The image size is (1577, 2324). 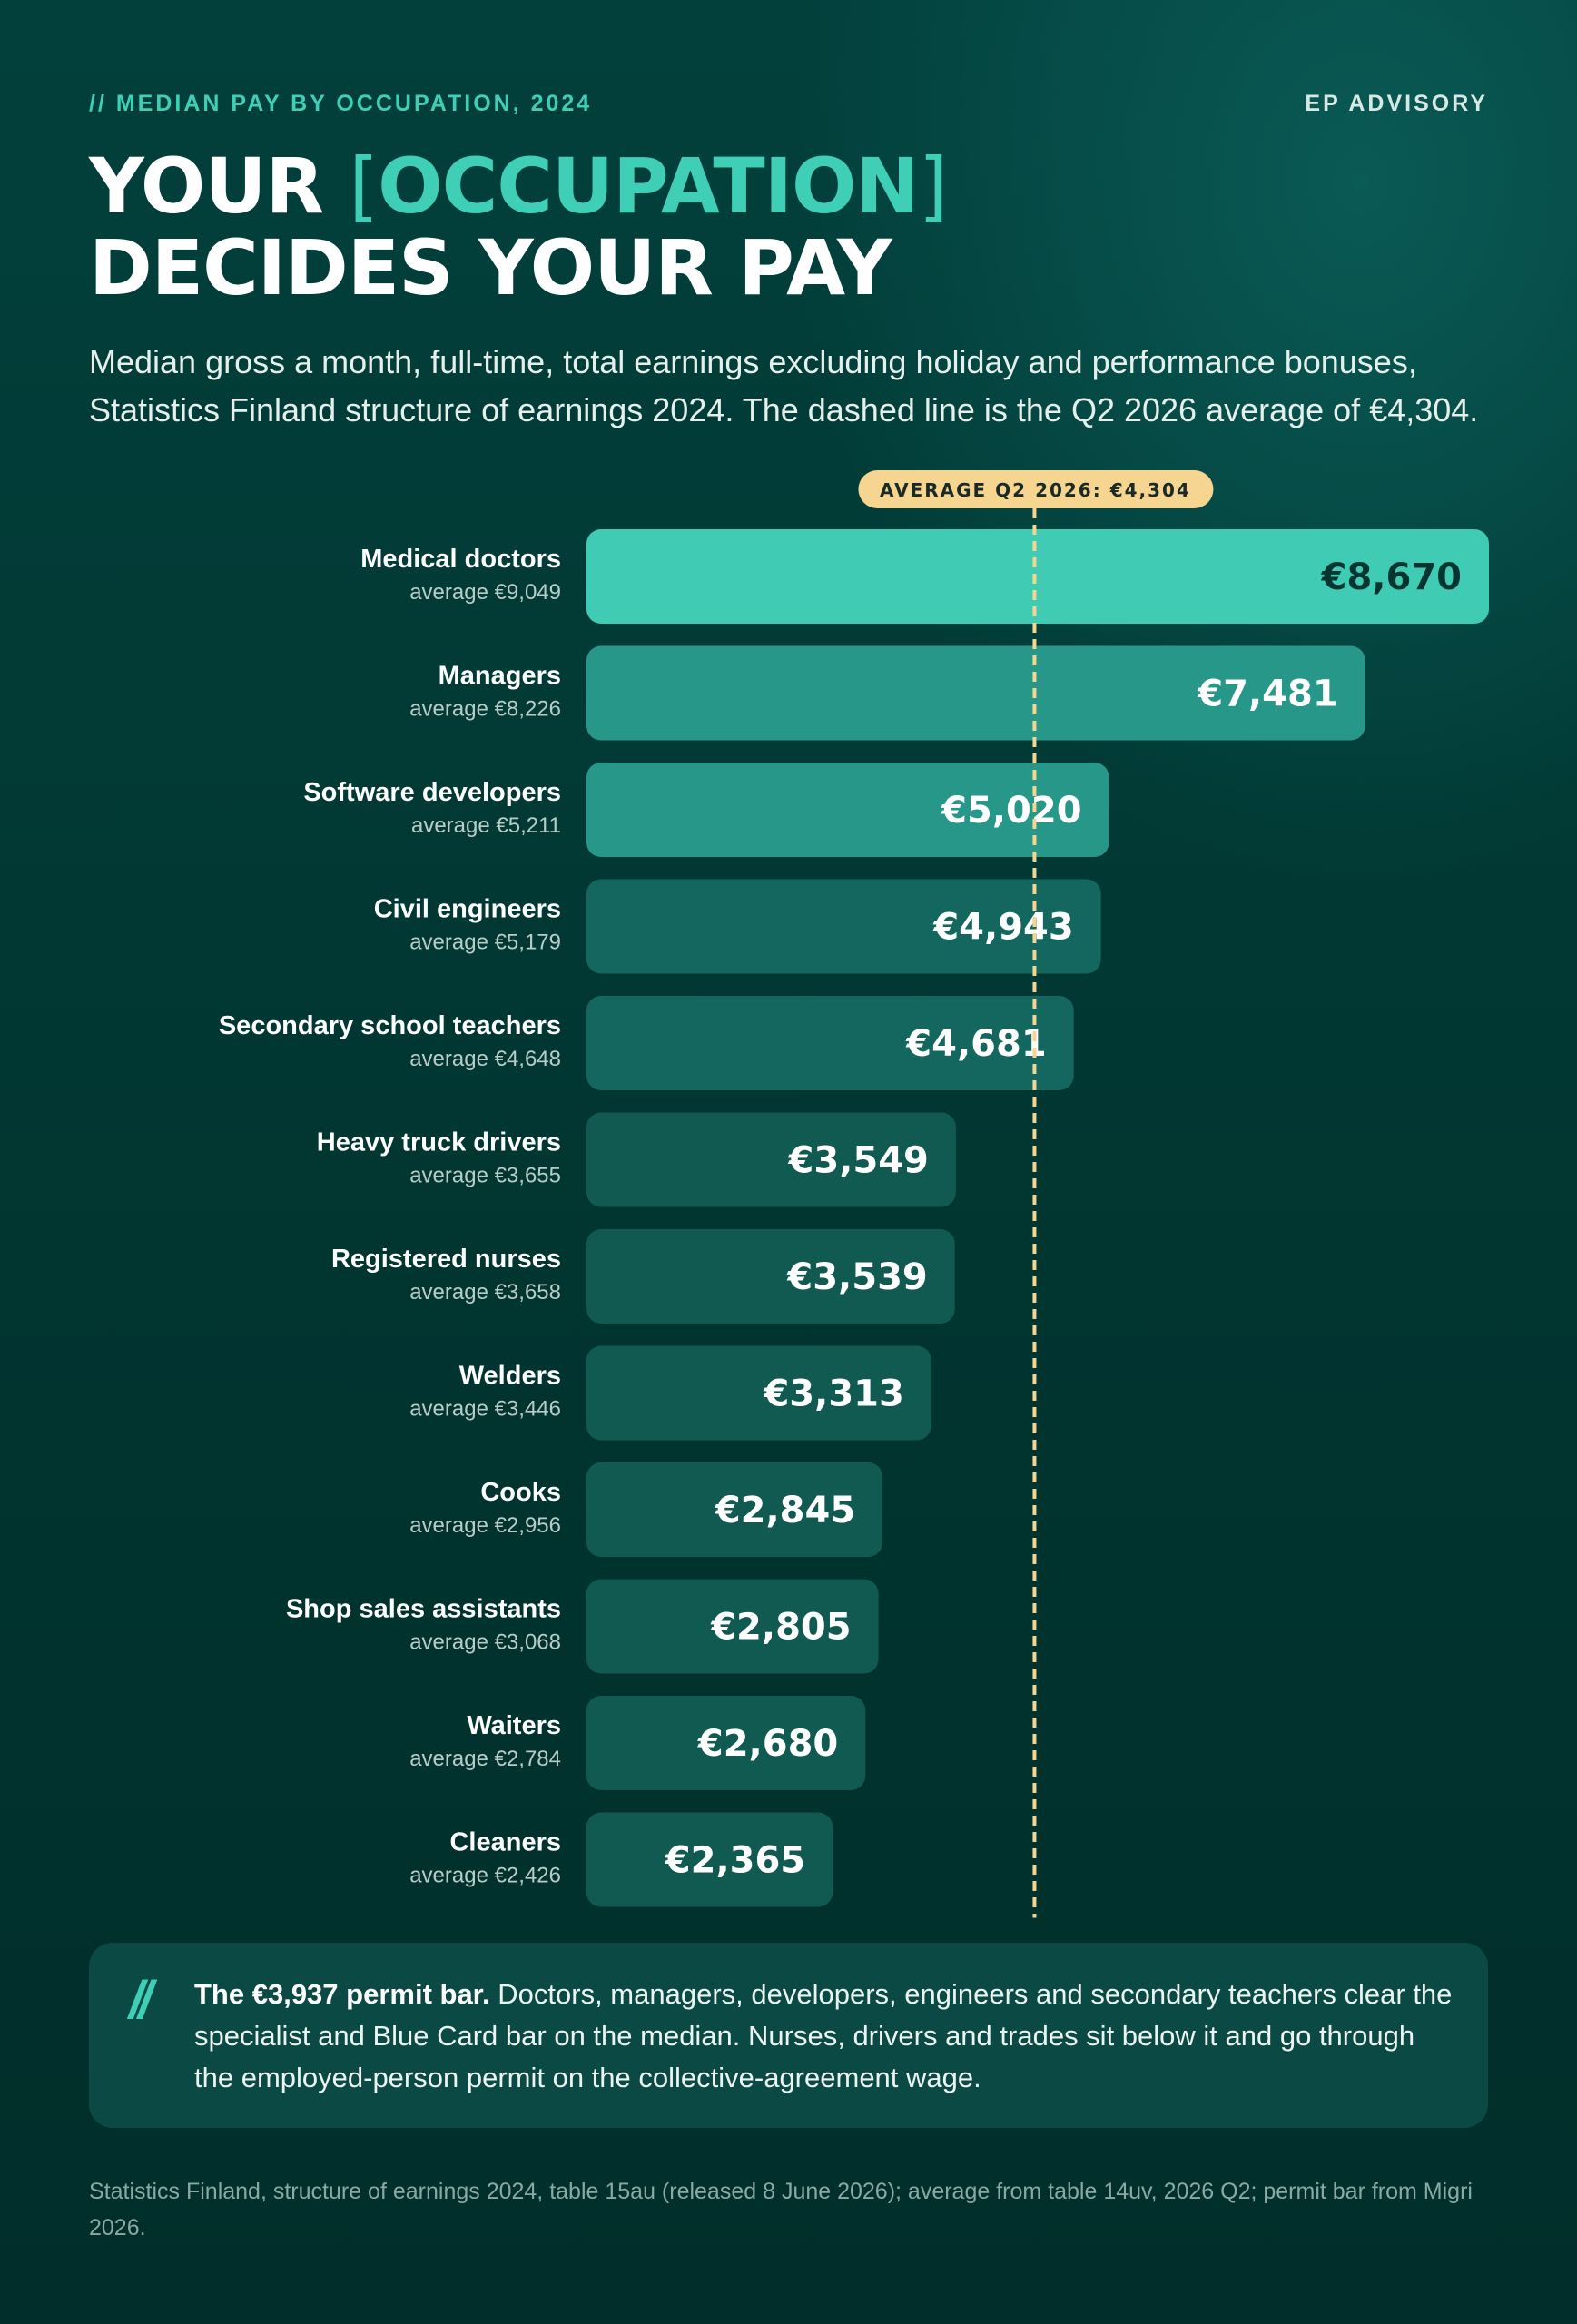 What do you see at coordinates (500, 676) in the screenshot?
I see `category-label-2: Managers` at bounding box center [500, 676].